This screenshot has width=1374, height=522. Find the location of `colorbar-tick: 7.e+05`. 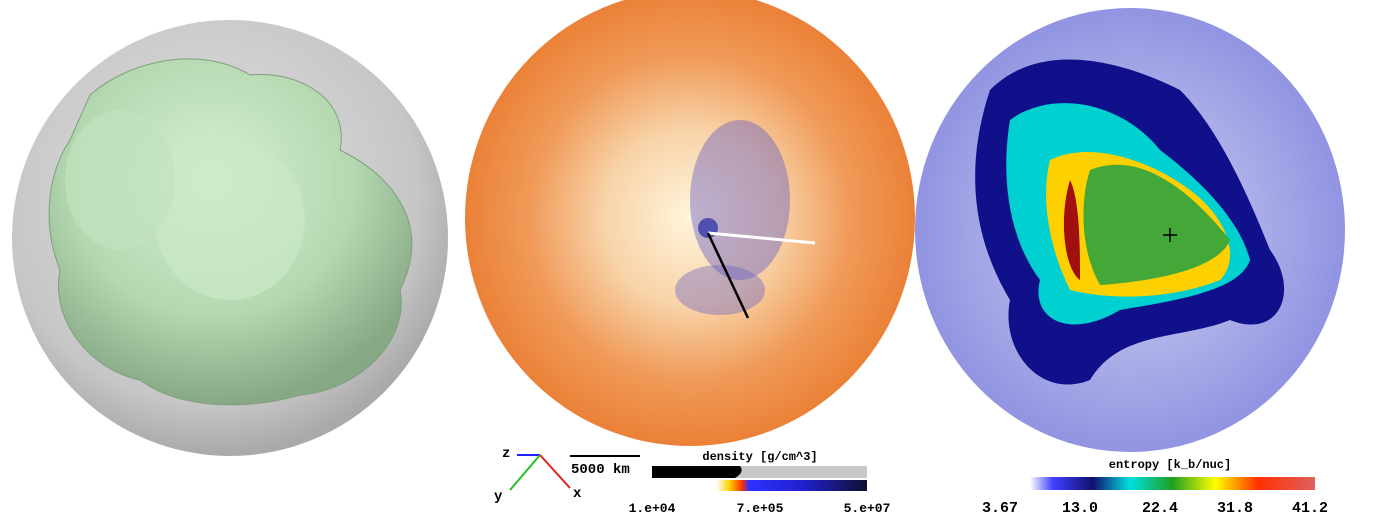

colorbar-tick: 7.e+05 is located at coordinates (760, 508).